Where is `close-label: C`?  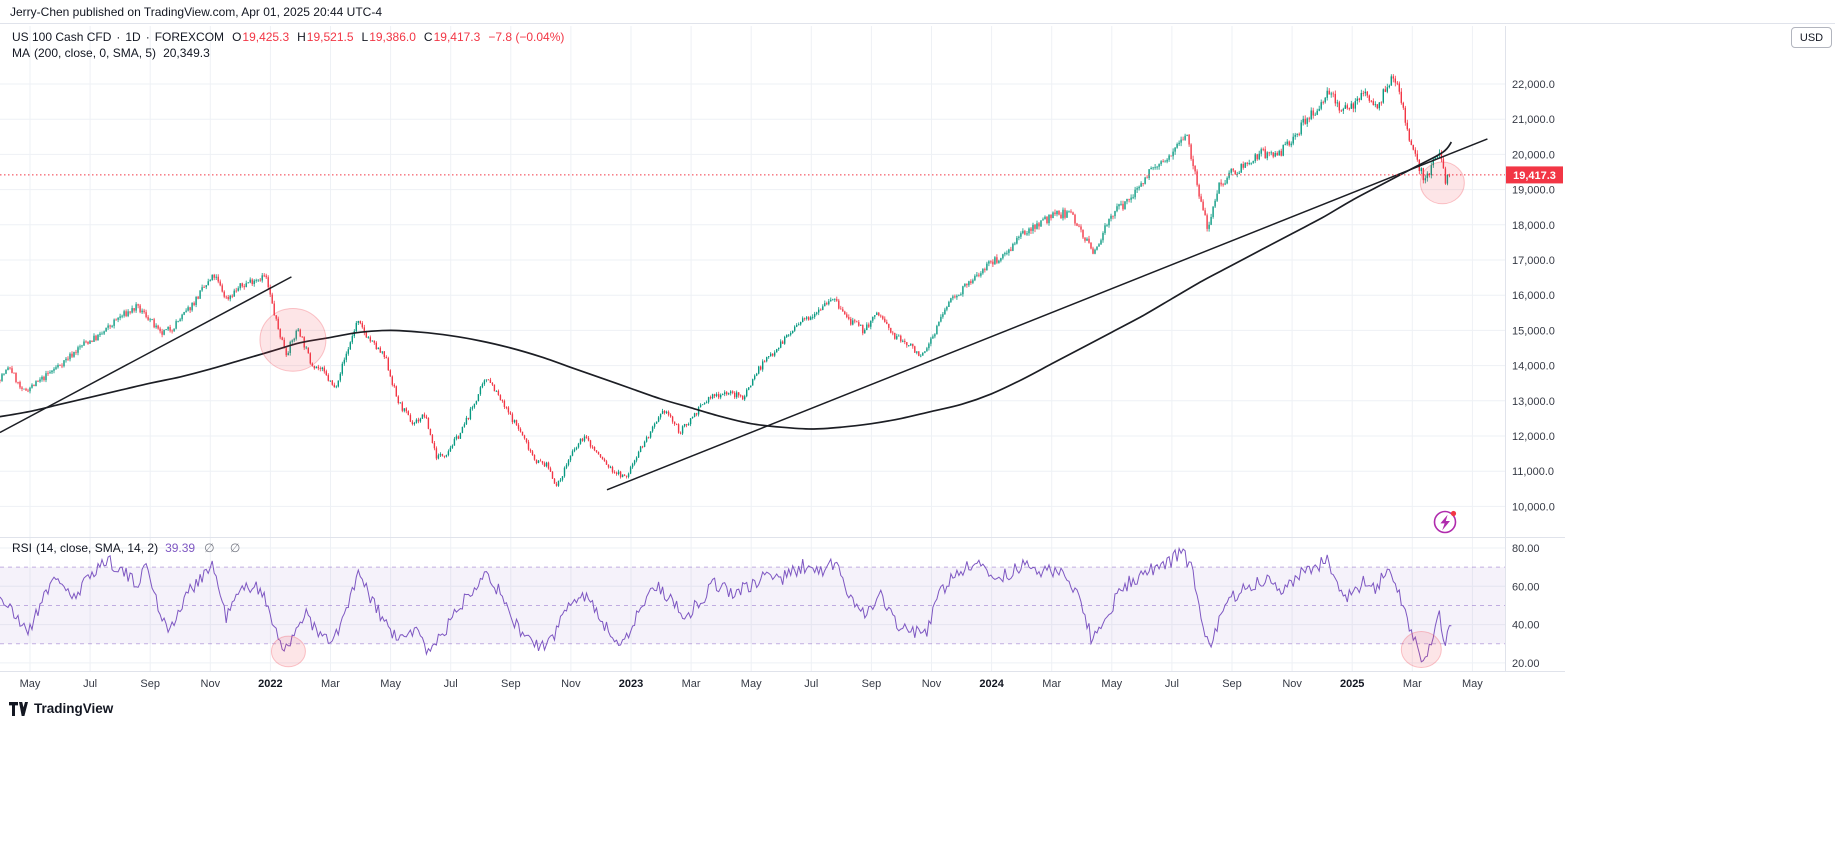 close-label: C is located at coordinates (428, 37).